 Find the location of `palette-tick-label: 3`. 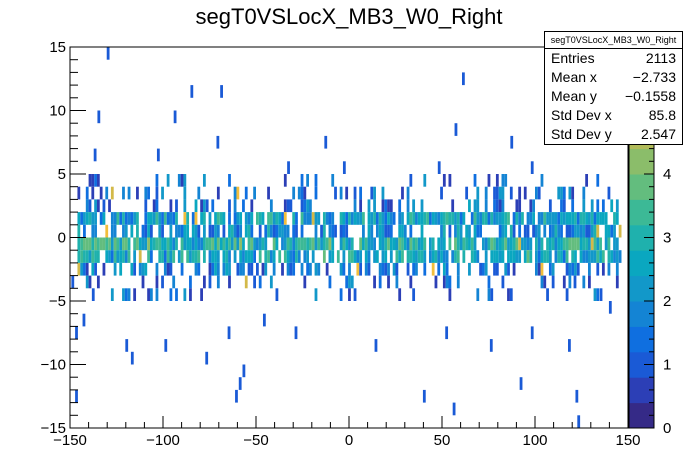

palette-tick-label: 3 is located at coordinates (667, 238).